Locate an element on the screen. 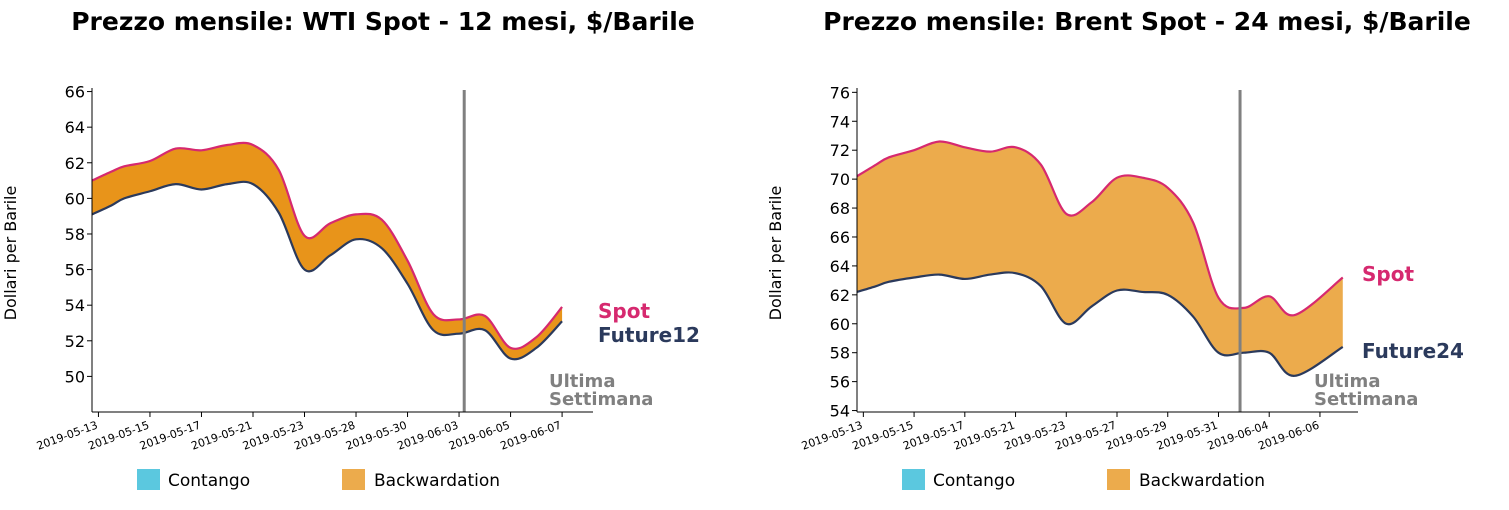  brent-y-tick-label: 54 is located at coordinates (840, 411).